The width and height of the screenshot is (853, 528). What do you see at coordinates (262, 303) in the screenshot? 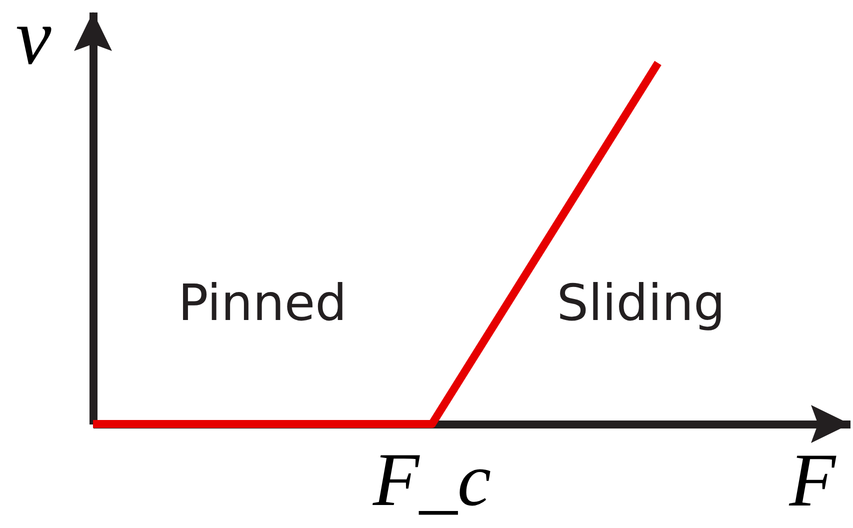
I see `annotation: Pinned` at bounding box center [262, 303].